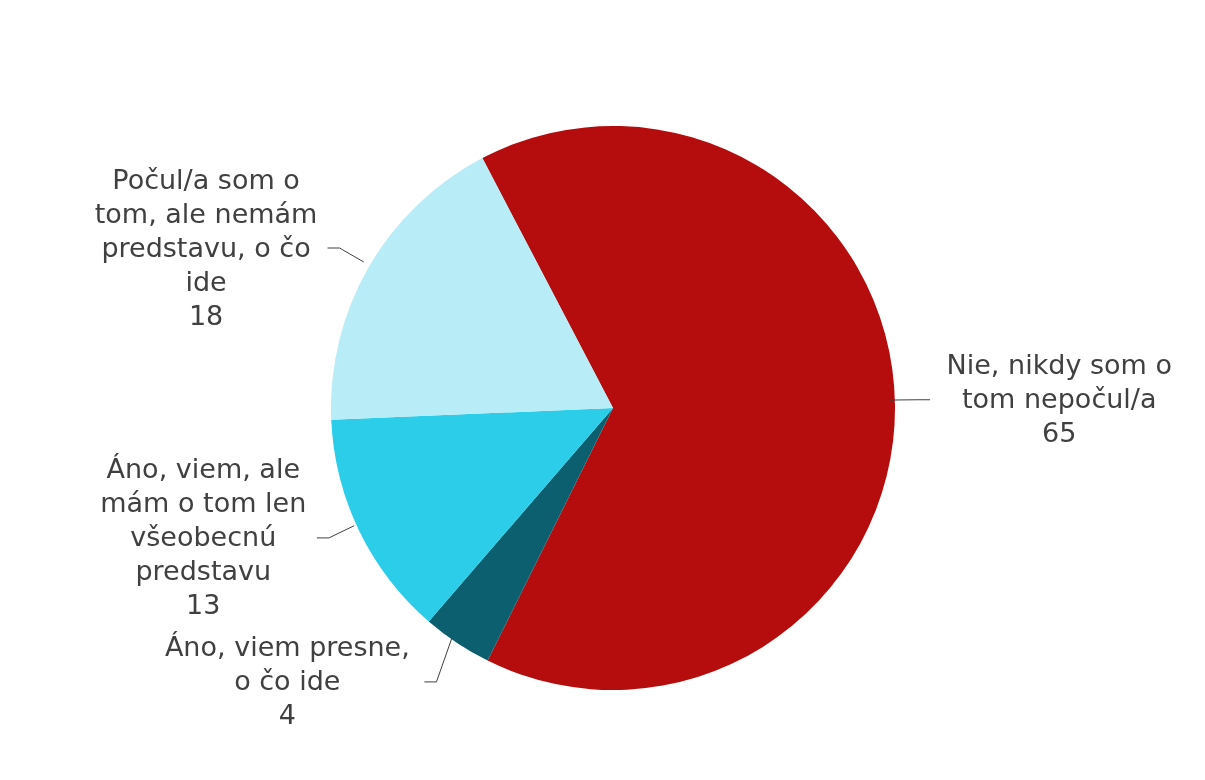  Describe the element at coordinates (203, 520) in the screenshot. I see `slice-label: Áno, viem, ale mám o tom len všeobecnú predstavu` at that location.